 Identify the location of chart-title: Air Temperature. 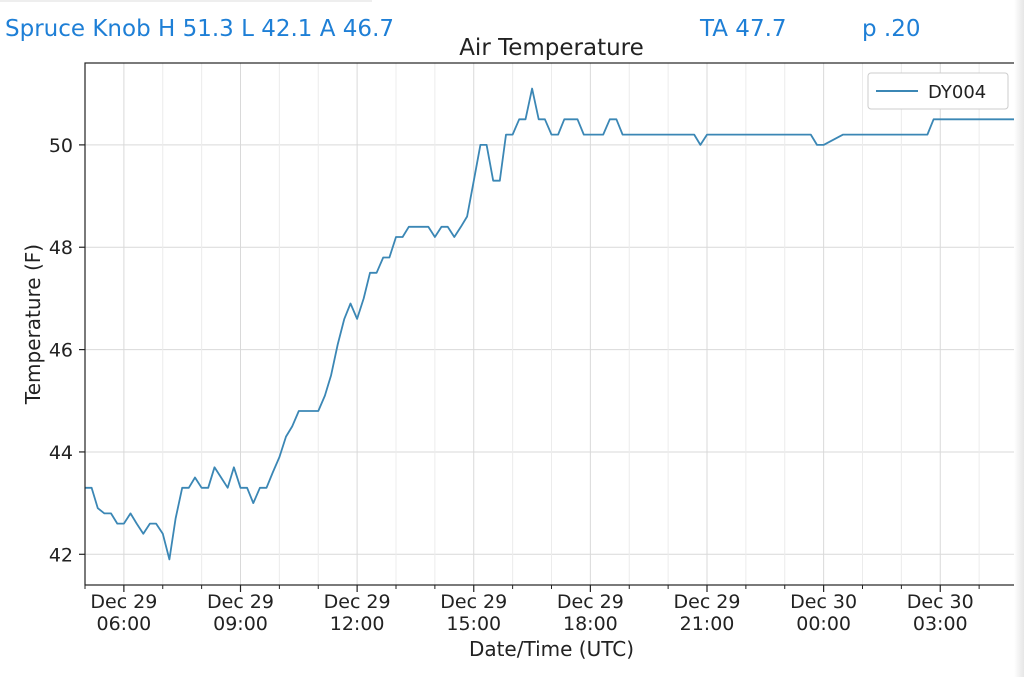
(551, 48).